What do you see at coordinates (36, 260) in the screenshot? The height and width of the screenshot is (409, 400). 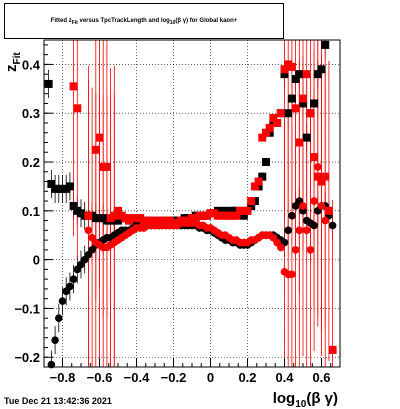 I see `y-tick-label: 0` at bounding box center [36, 260].